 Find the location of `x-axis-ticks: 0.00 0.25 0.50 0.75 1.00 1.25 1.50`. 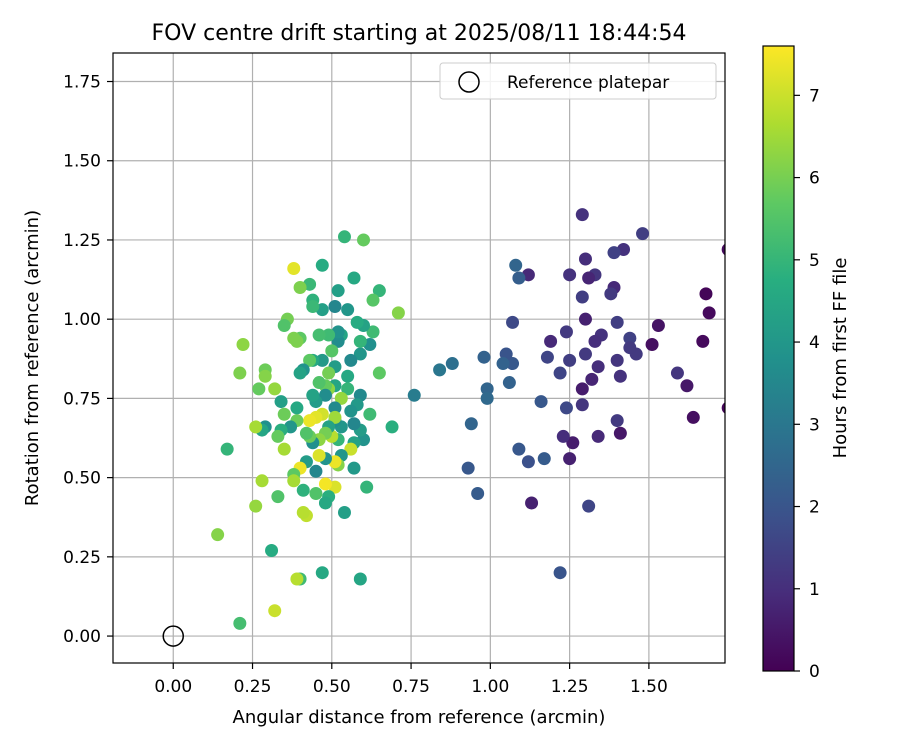

x-axis-ticks: 0.00 0.25 0.50 0.75 1.00 1.25 1.50 is located at coordinates (411, 680).